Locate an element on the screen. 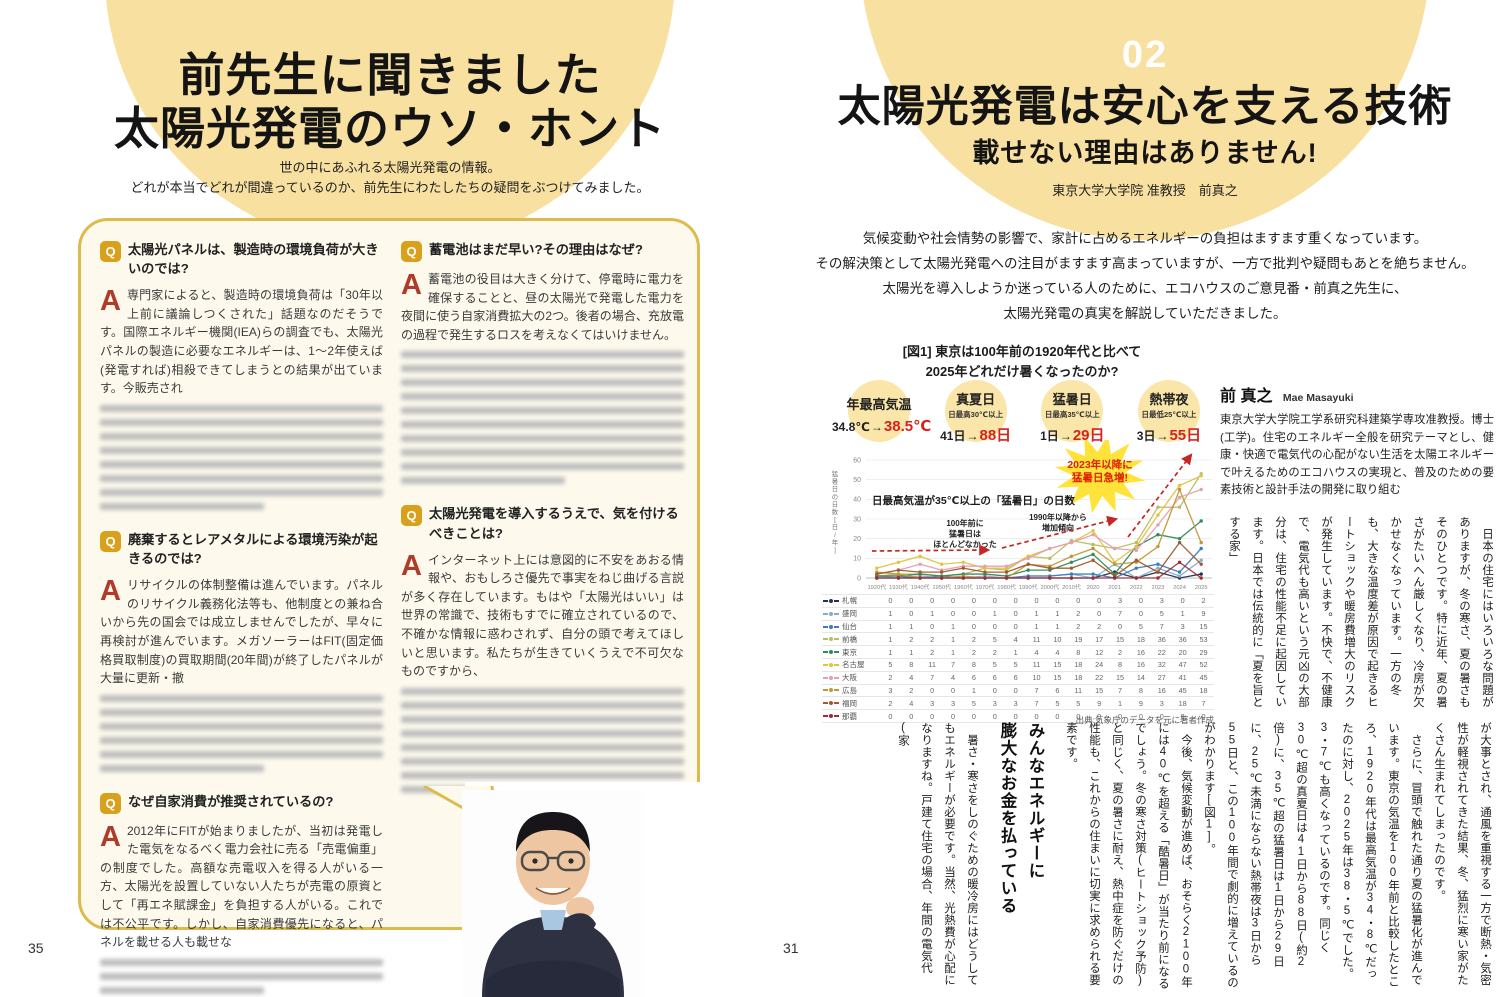 This screenshot has width=1500, height=997. stat-value-from: 41日 is located at coordinates (953, 436).